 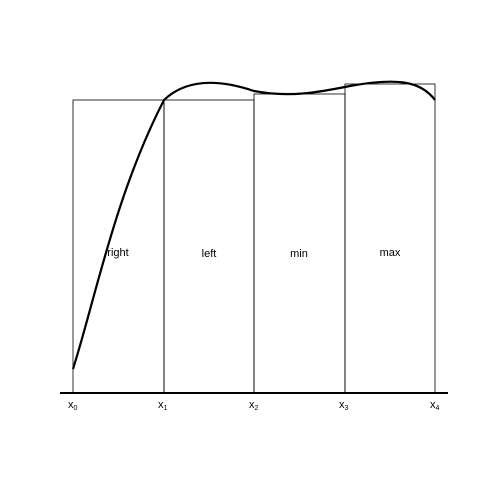 I want to click on rectangle-labels: right left min max, so click(x=254, y=253).